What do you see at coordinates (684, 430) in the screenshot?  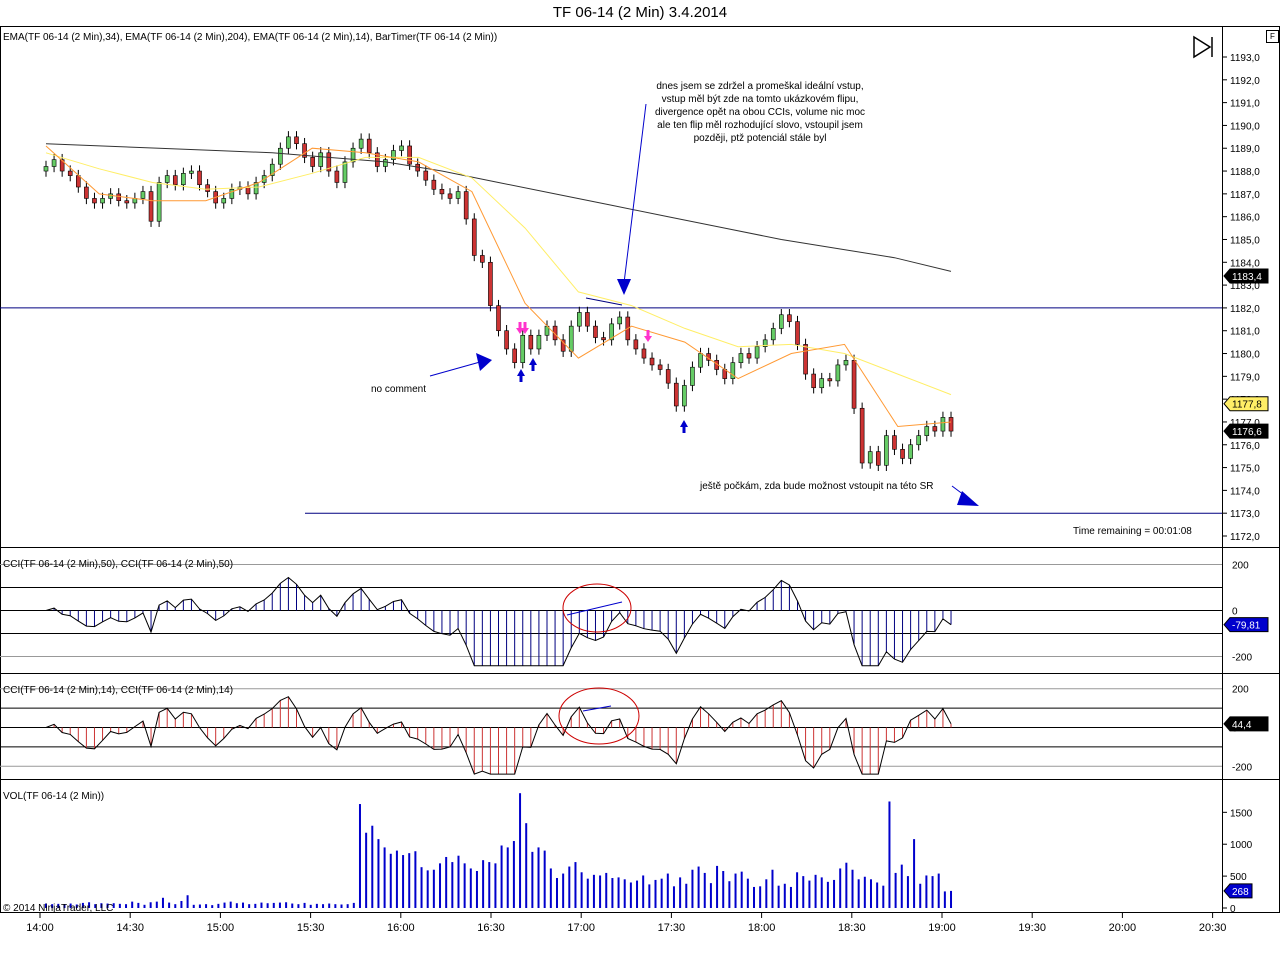 I see `buy-arrow-stem` at bounding box center [684, 430].